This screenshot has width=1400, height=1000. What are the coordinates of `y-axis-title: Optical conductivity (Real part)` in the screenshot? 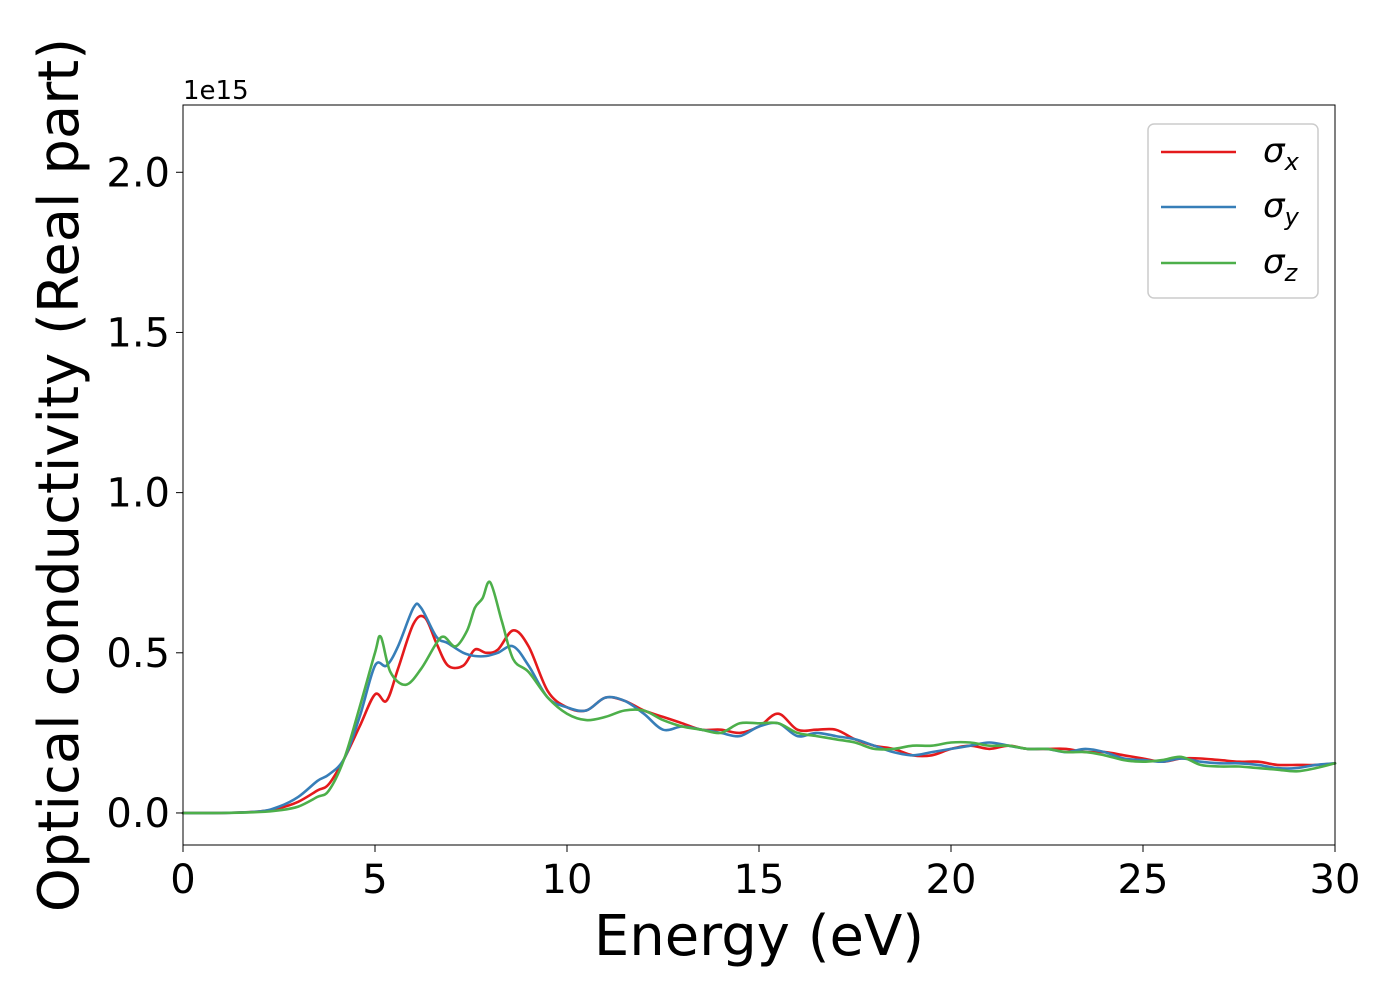 It's located at (59, 475).